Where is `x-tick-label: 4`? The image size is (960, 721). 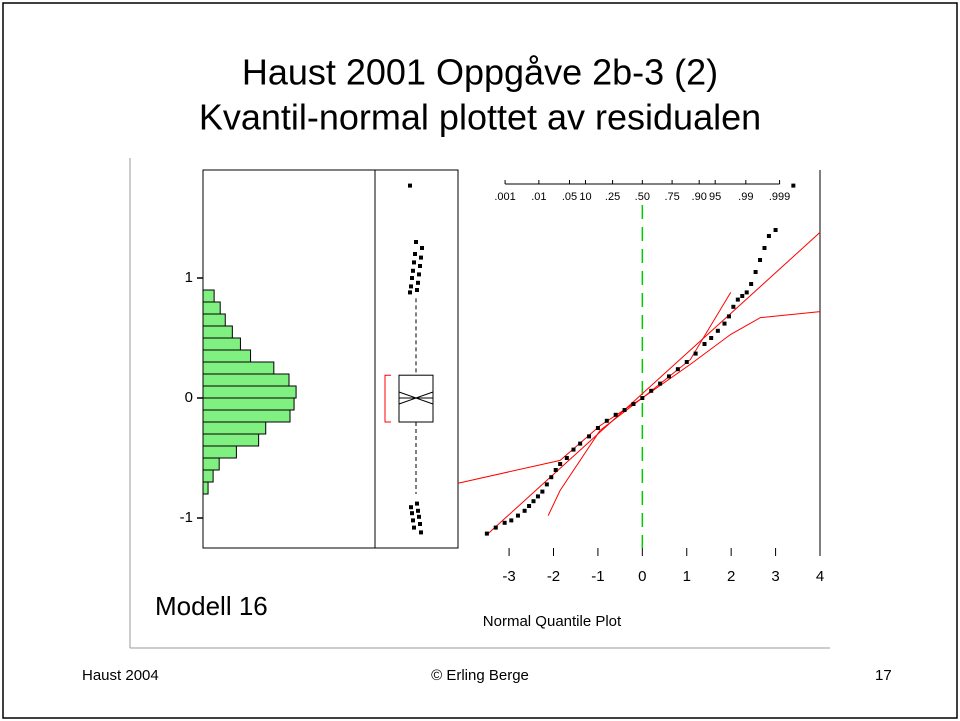
x-tick-label: 4 is located at coordinates (820, 576).